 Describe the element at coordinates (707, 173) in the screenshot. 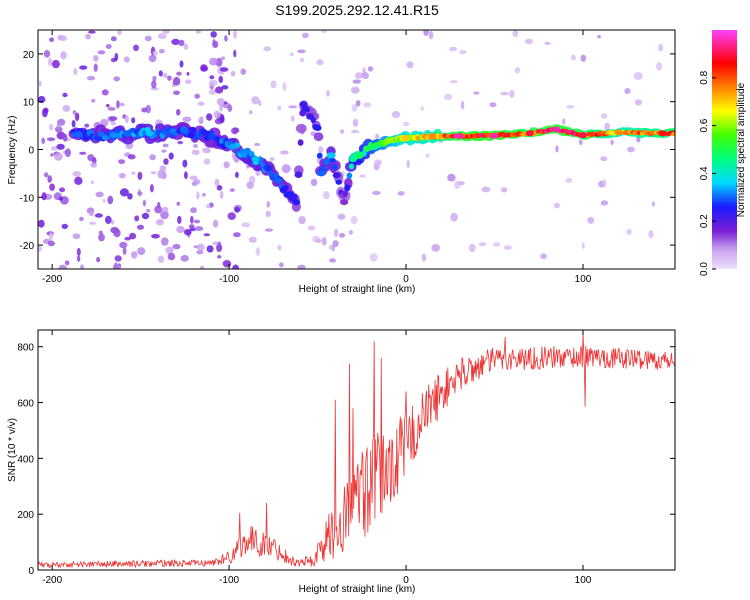

I see `colorbar-ticks: 0.0 0.2 0.4 0.6 0.8` at that location.